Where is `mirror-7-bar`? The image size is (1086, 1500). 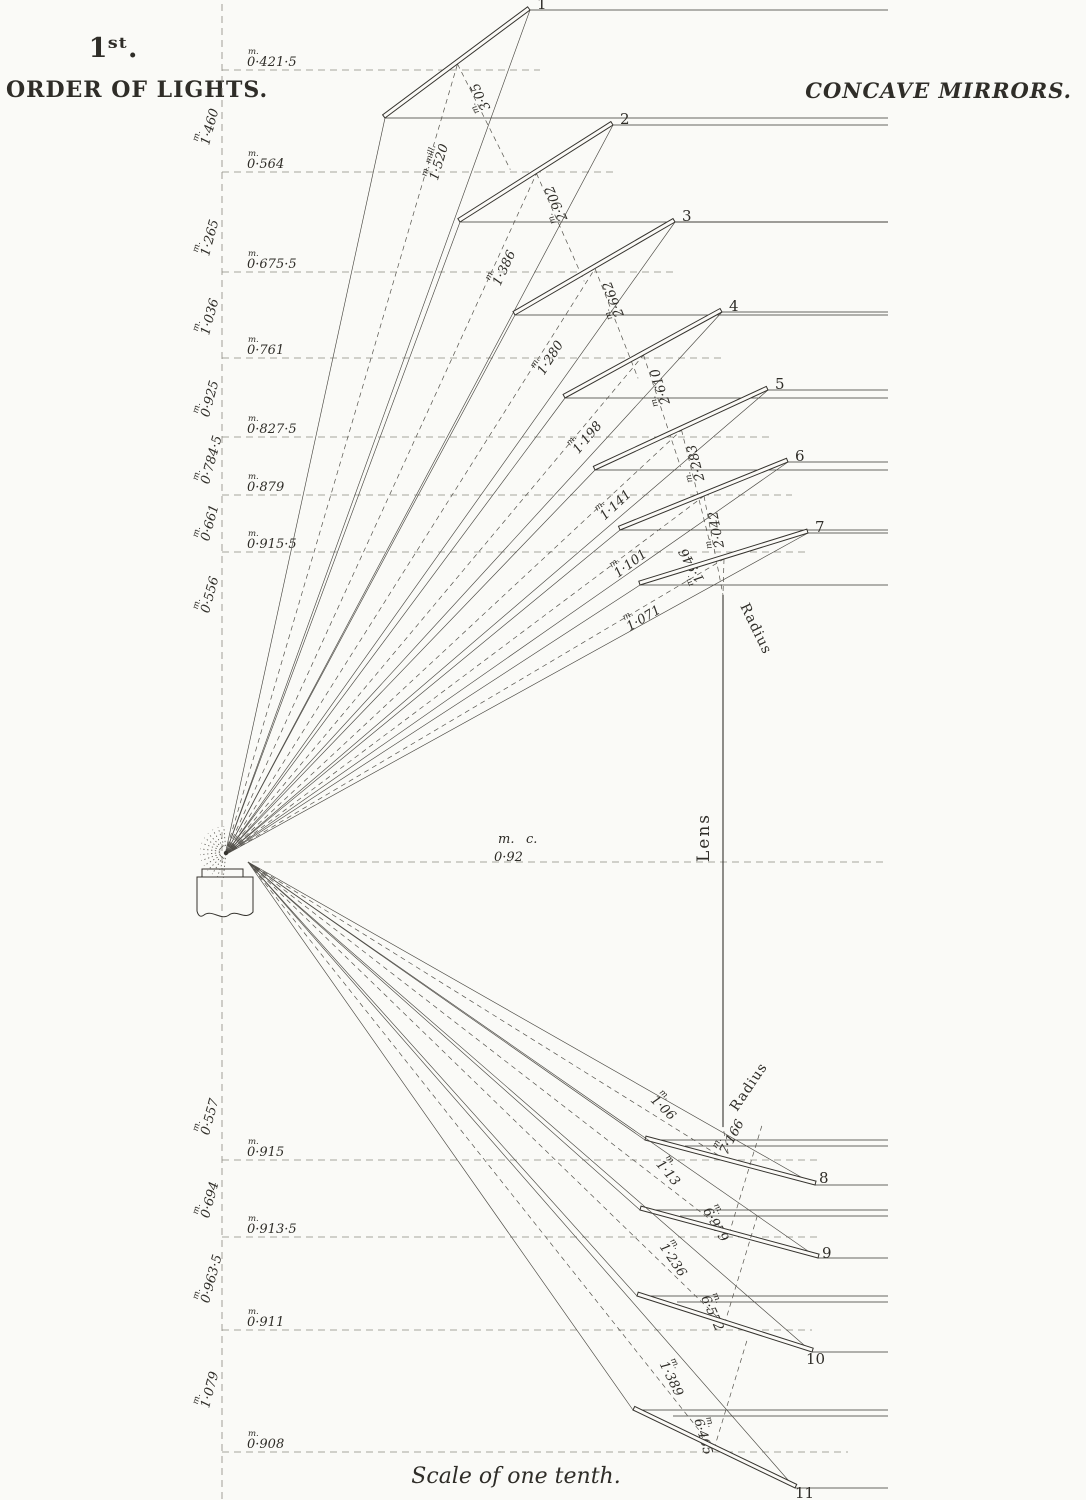 mirror-7-bar is located at coordinates (723, 557).